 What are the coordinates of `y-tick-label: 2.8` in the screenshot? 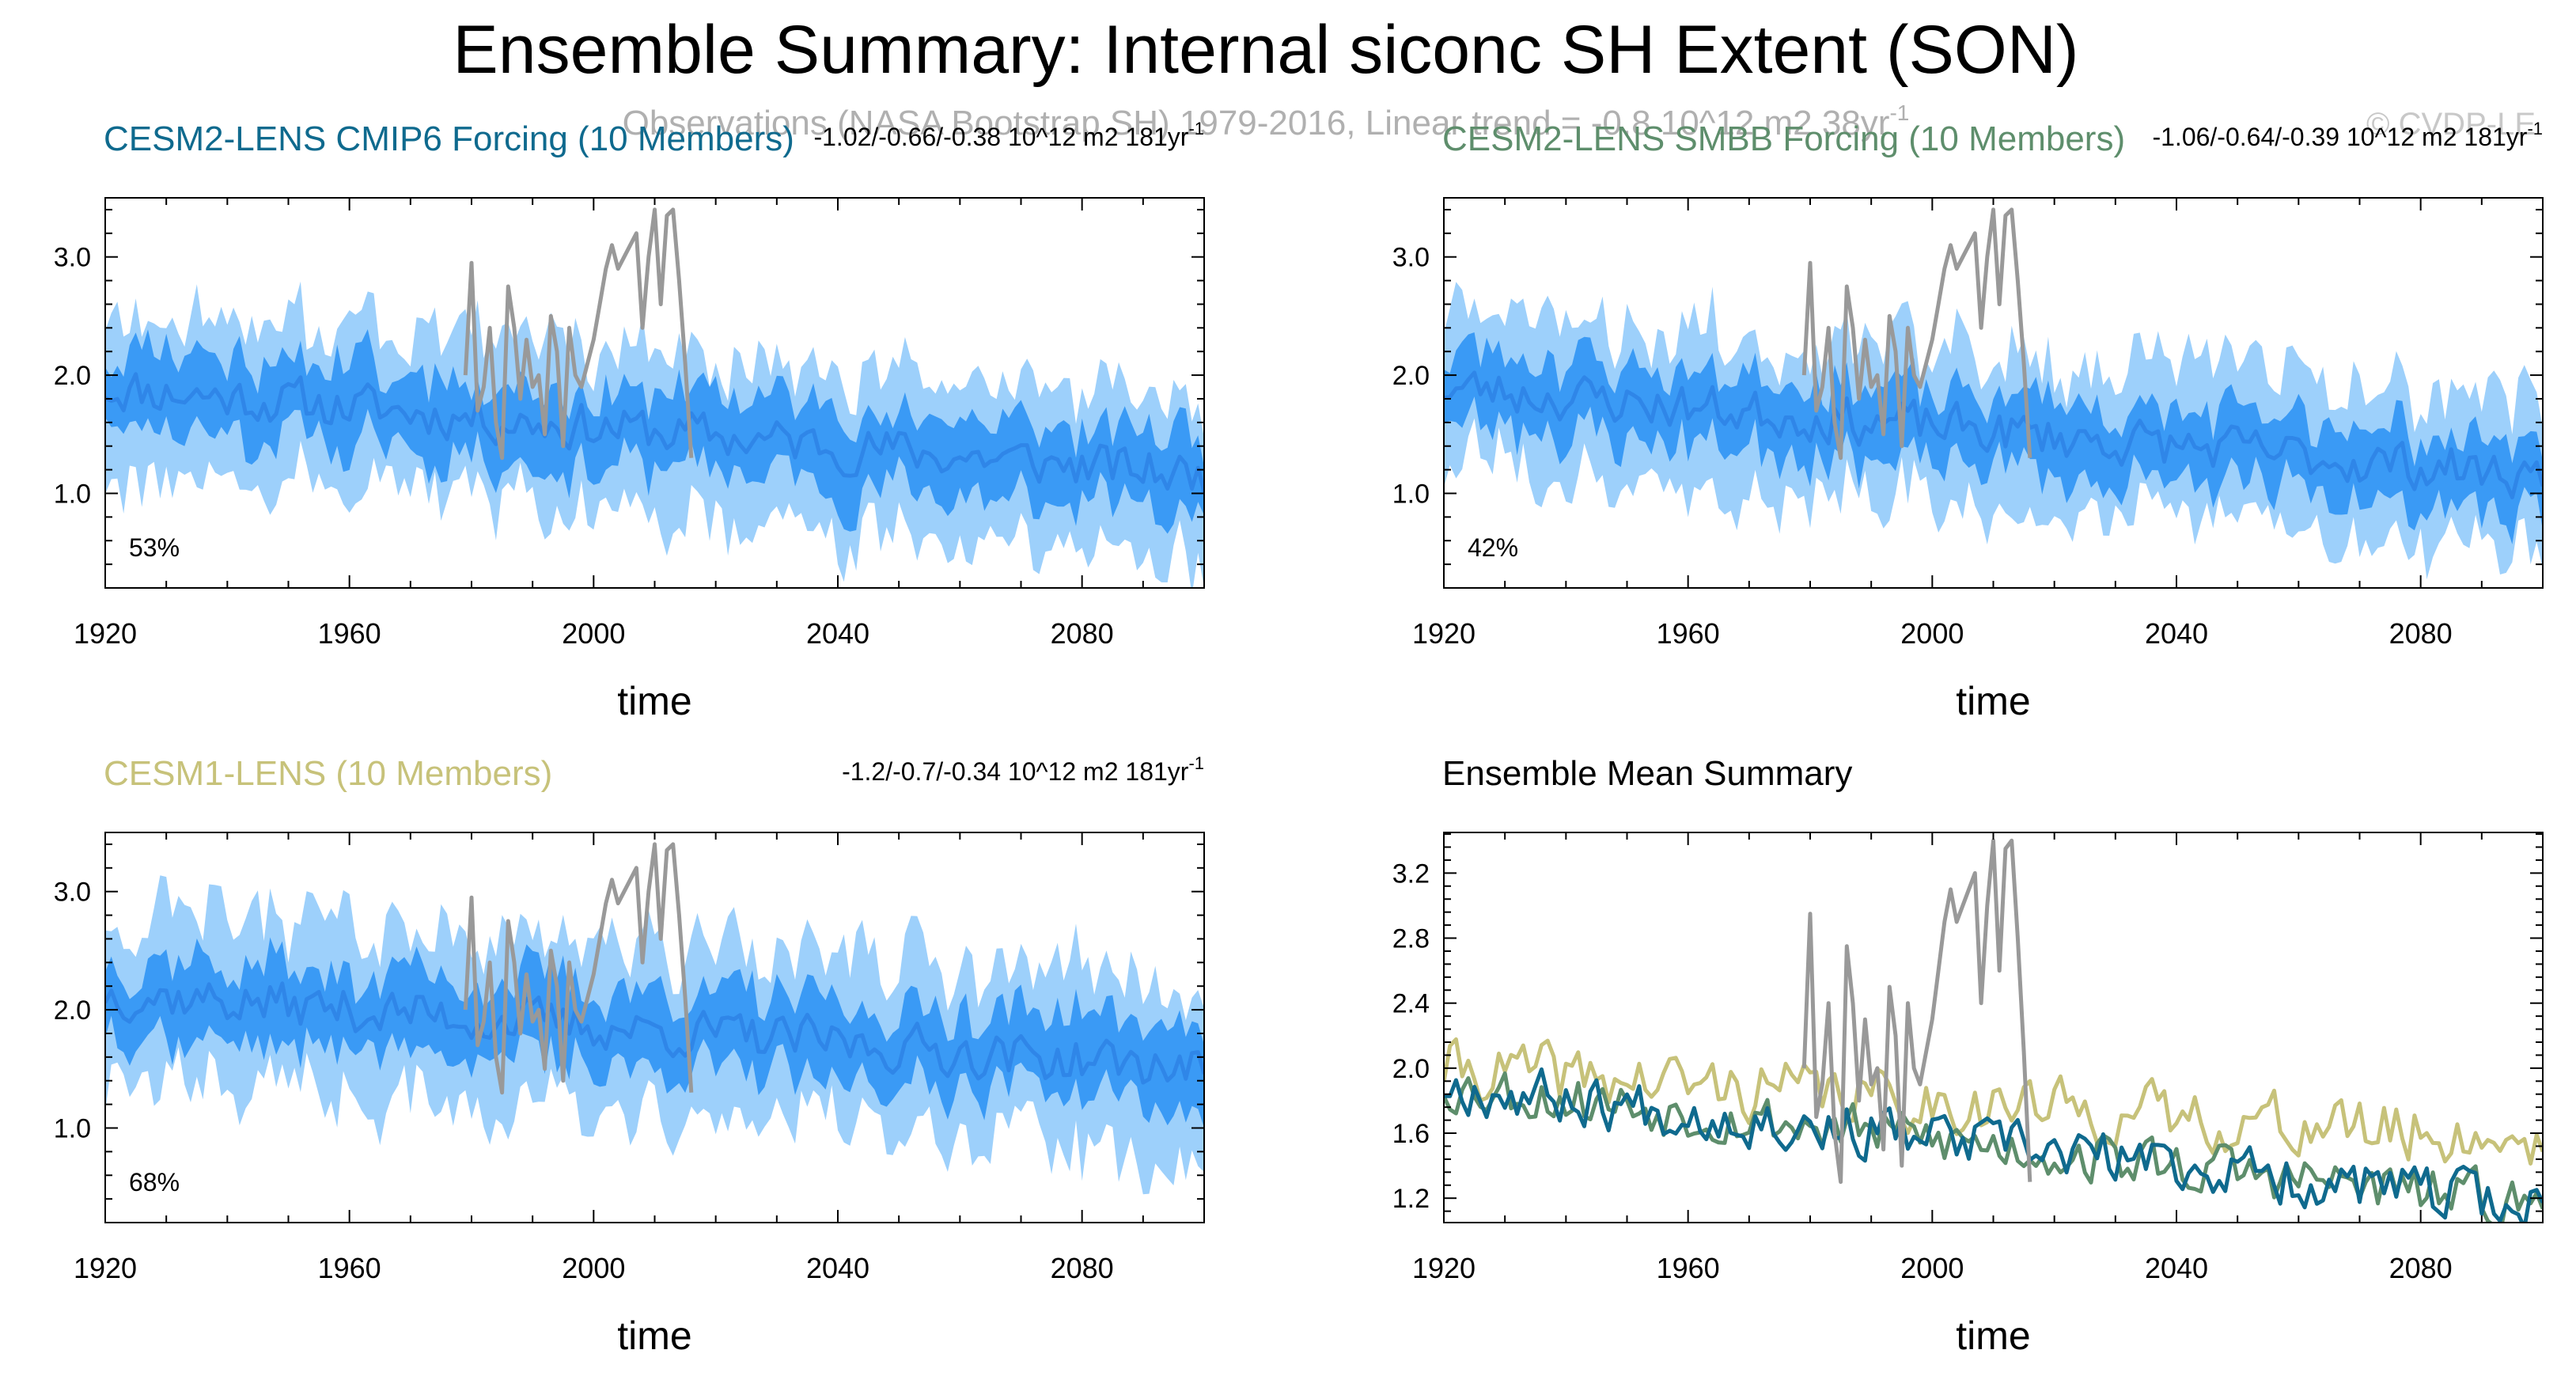 It's located at (1411, 939).